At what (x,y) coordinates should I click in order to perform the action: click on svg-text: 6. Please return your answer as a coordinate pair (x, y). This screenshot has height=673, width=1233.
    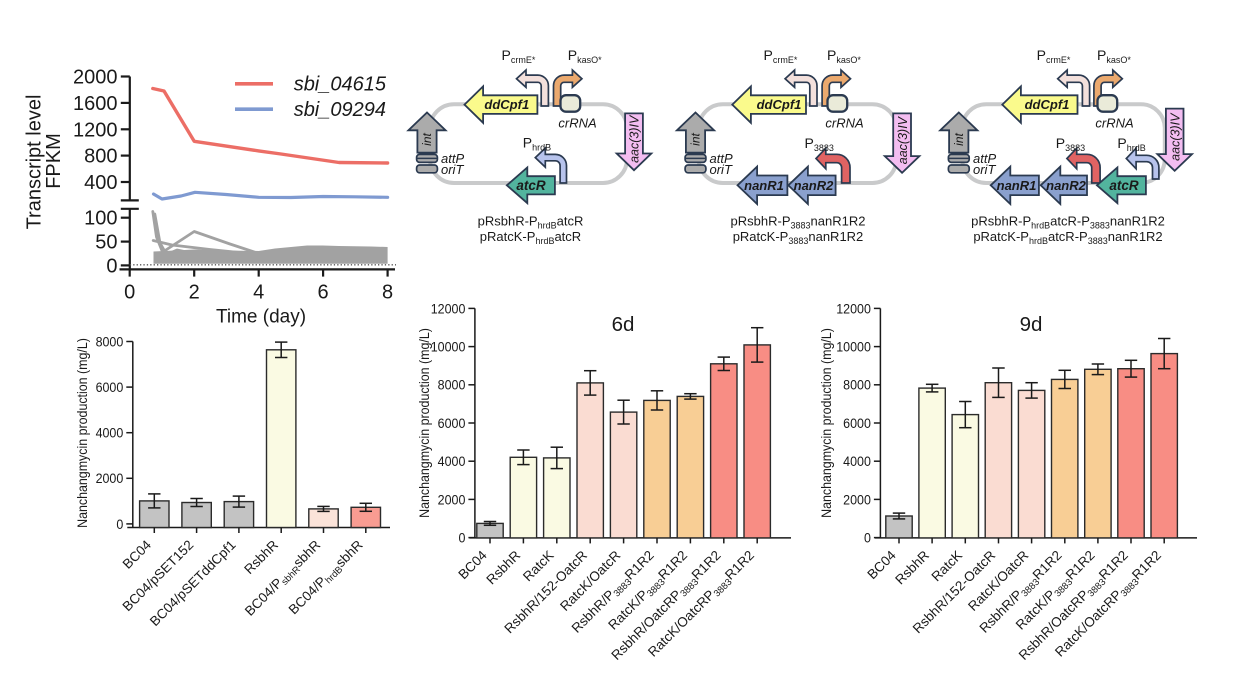
    Looking at the image, I should click on (323, 293).